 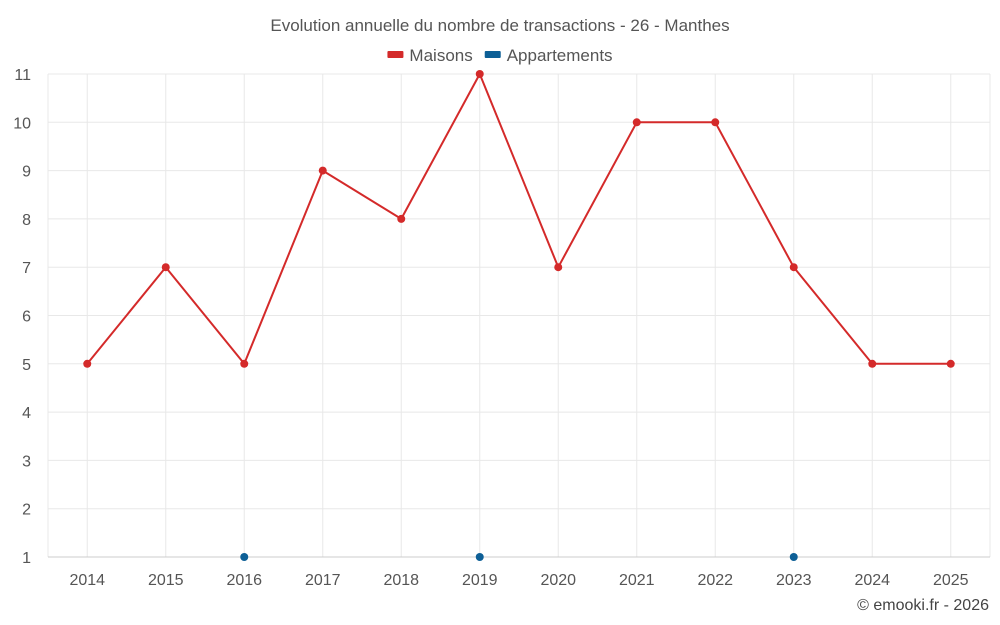 What do you see at coordinates (26, 172) in the screenshot?
I see `y-tick-label: 9` at bounding box center [26, 172].